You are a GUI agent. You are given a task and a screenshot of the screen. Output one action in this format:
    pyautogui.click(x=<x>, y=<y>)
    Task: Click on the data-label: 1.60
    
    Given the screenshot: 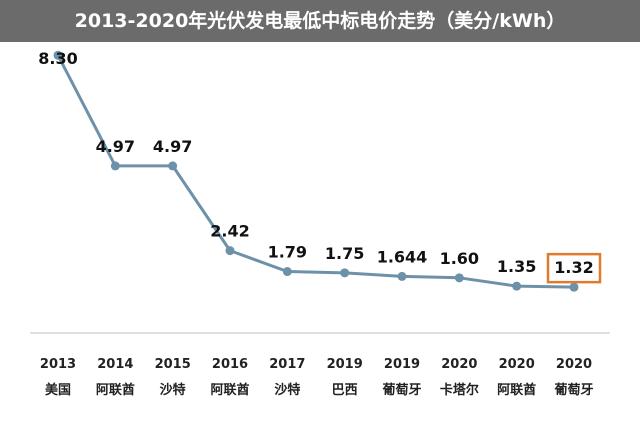 What is the action you would take?
    pyautogui.click(x=459, y=258)
    